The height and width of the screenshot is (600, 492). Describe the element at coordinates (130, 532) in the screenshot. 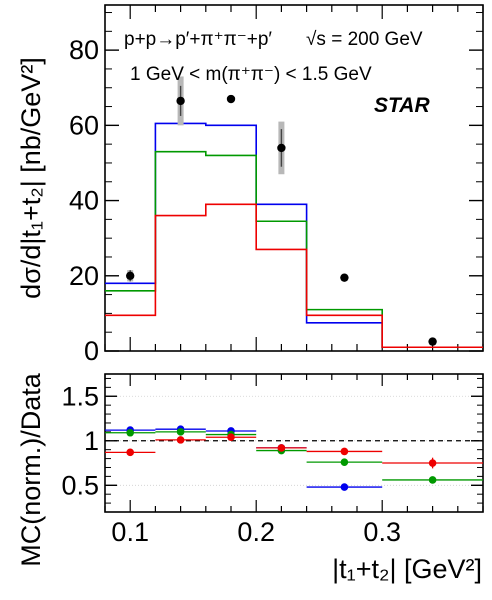

I see `x-tick-label: 0.1` at that location.